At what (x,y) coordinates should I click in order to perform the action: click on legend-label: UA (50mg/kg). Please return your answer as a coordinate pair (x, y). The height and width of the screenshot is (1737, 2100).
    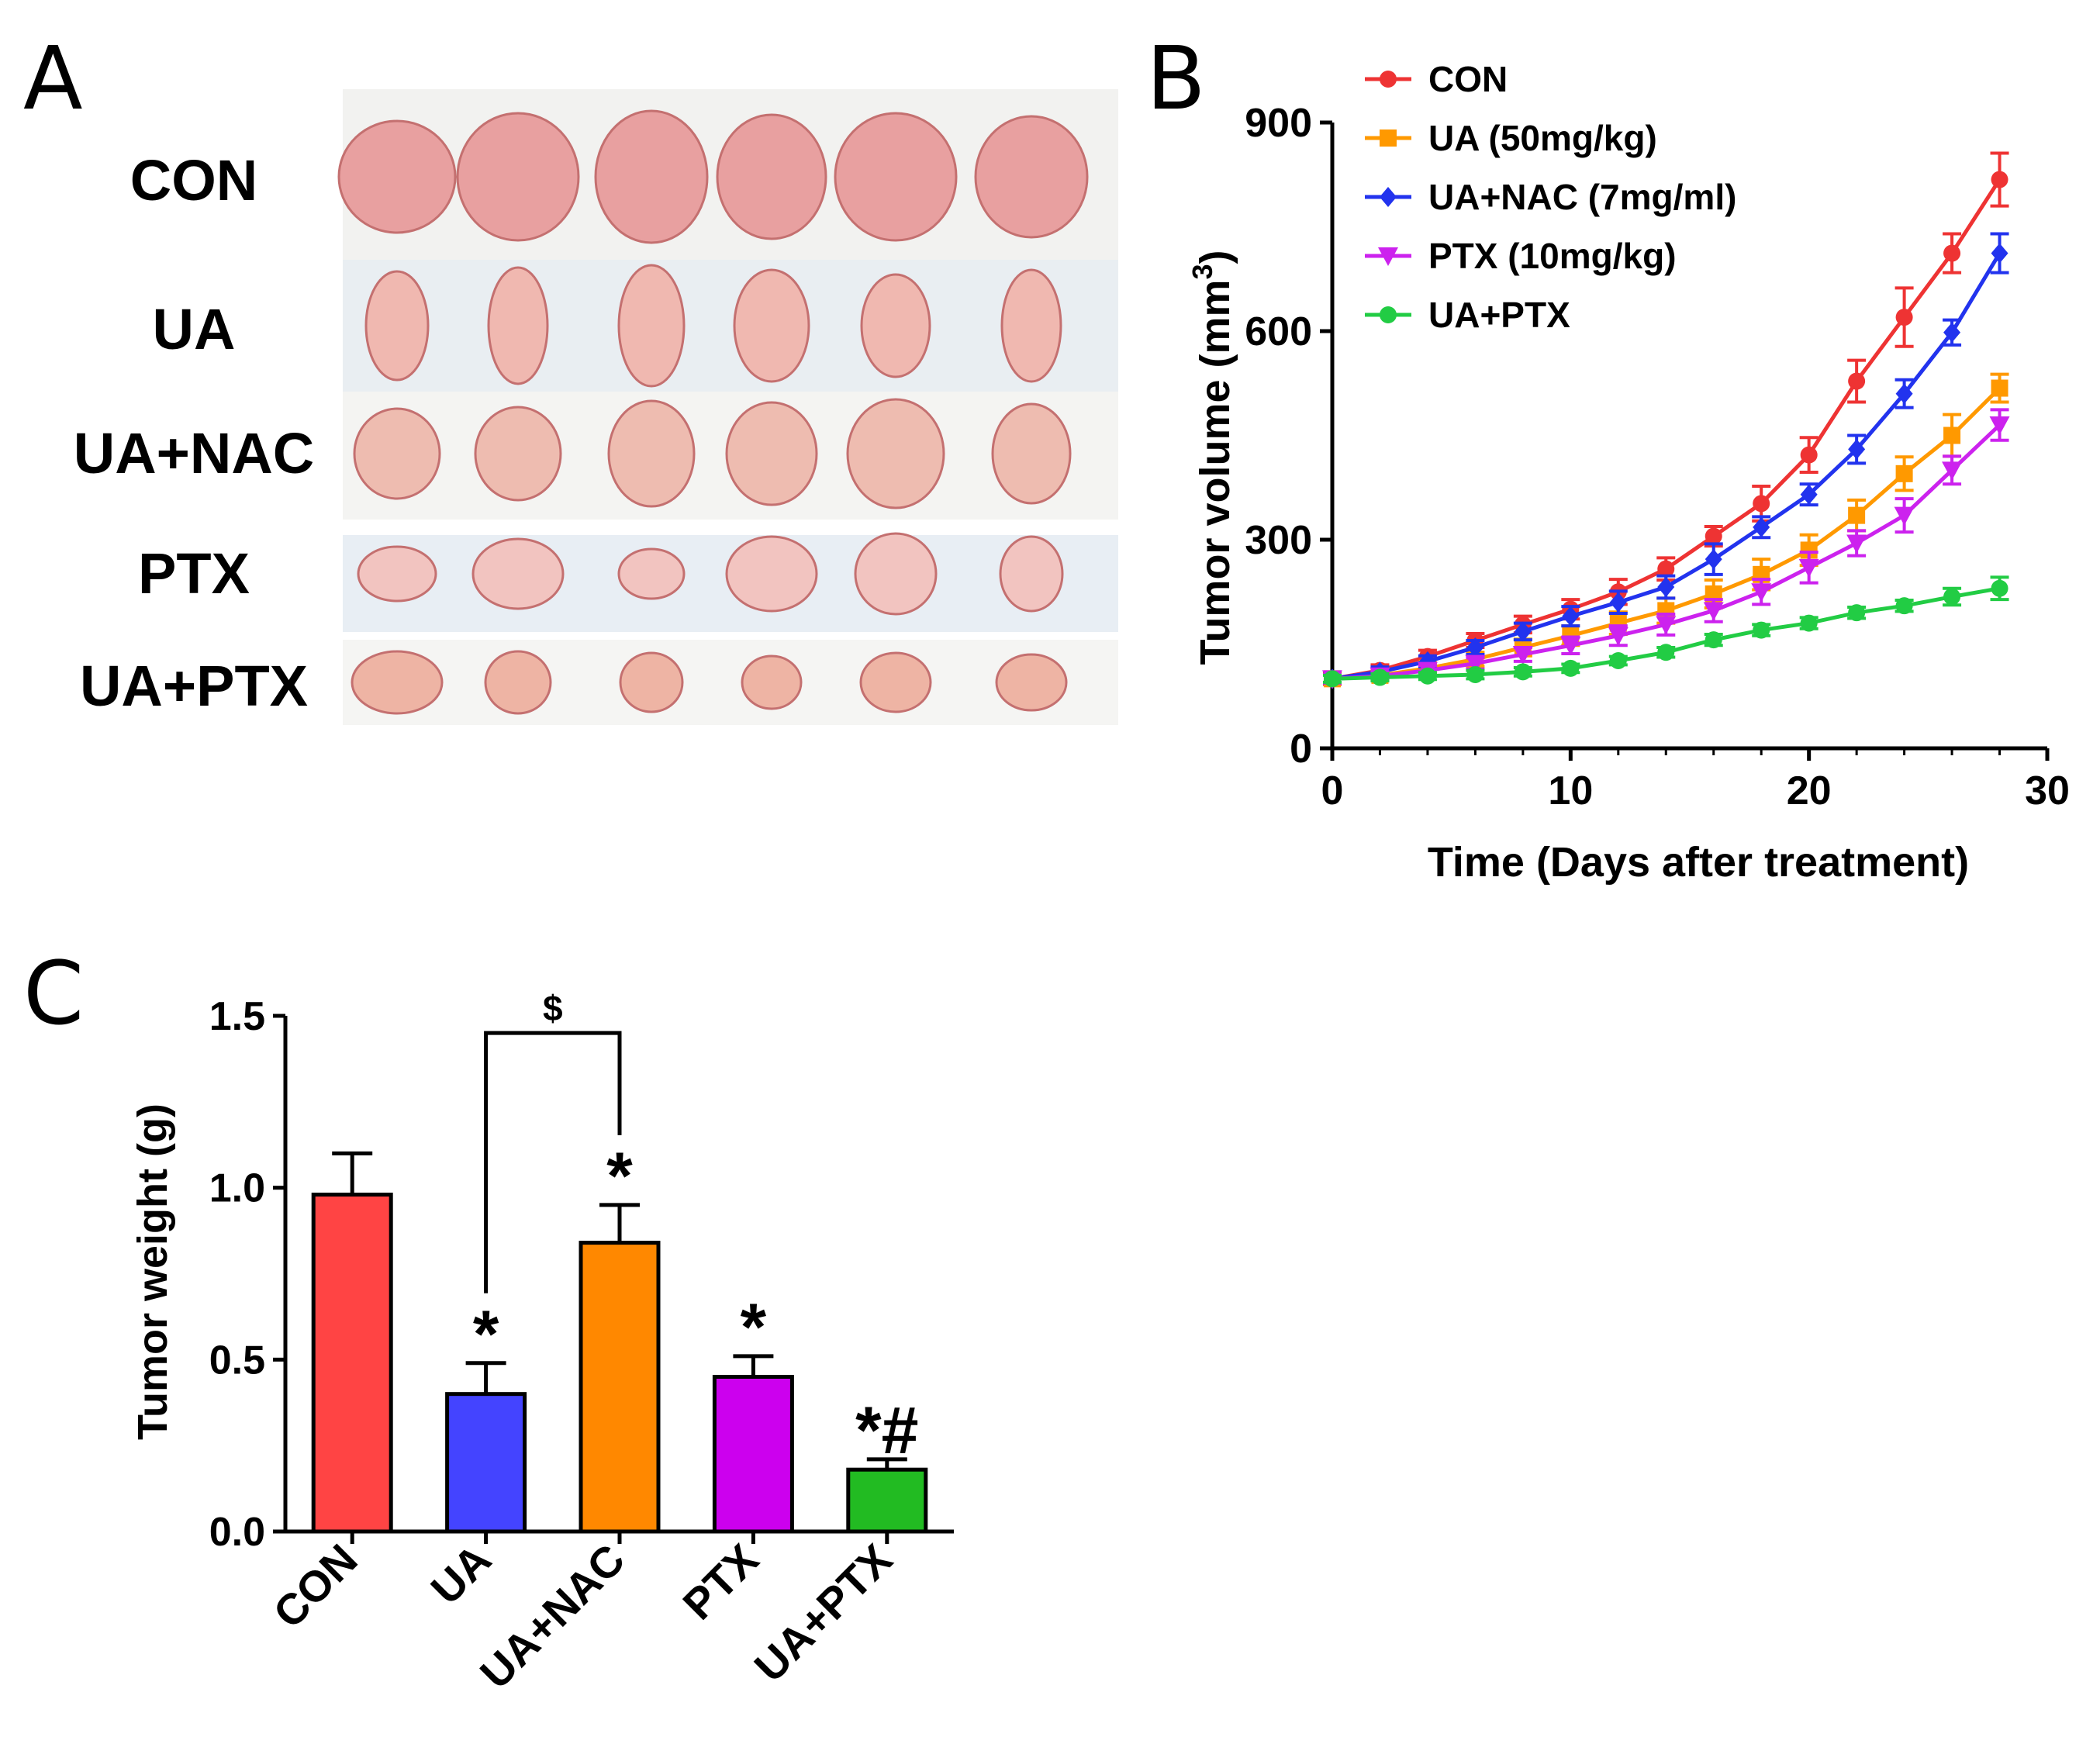
    Looking at the image, I should click on (1542, 138).